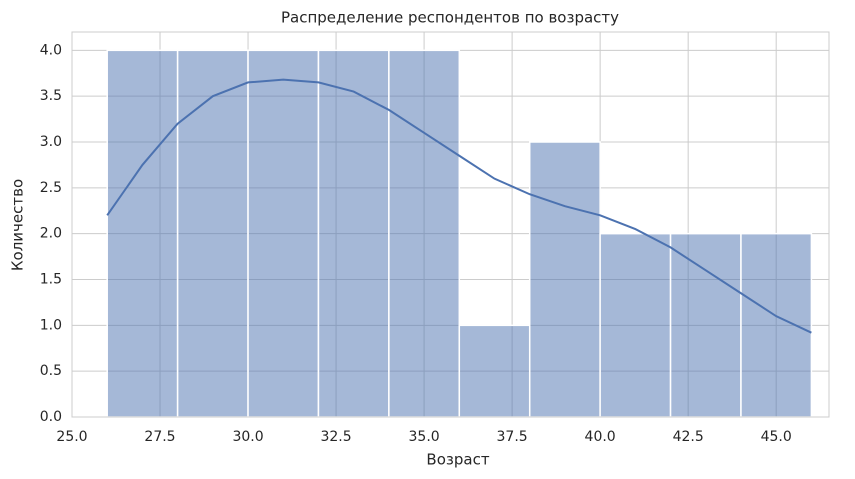 The image size is (855, 479). I want to click on x-tick-label: 35.0, so click(424, 437).